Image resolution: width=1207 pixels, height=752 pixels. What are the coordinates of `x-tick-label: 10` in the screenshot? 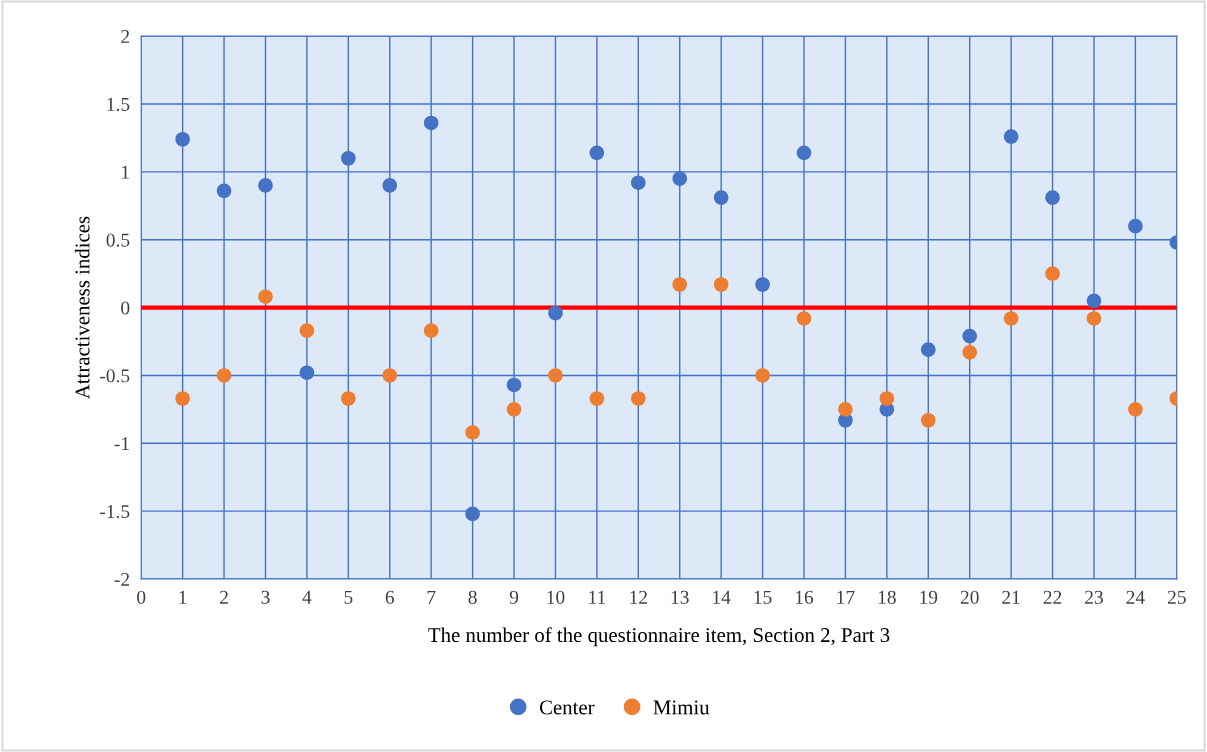 It's located at (556, 597).